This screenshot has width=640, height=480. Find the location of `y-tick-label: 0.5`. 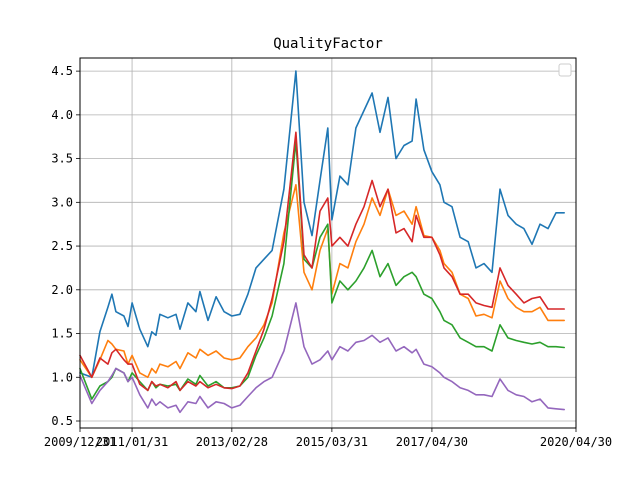

y-tick-label: 0.5 is located at coordinates (62, 421).